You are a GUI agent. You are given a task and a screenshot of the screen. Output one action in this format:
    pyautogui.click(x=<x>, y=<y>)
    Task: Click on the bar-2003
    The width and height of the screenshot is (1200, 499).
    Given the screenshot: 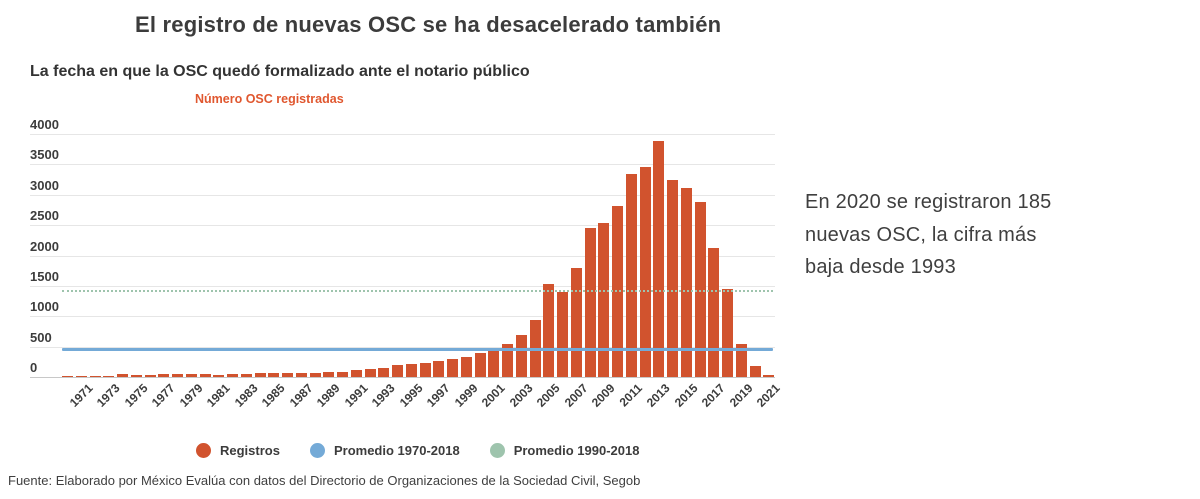 What is the action you would take?
    pyautogui.click(x=521, y=356)
    